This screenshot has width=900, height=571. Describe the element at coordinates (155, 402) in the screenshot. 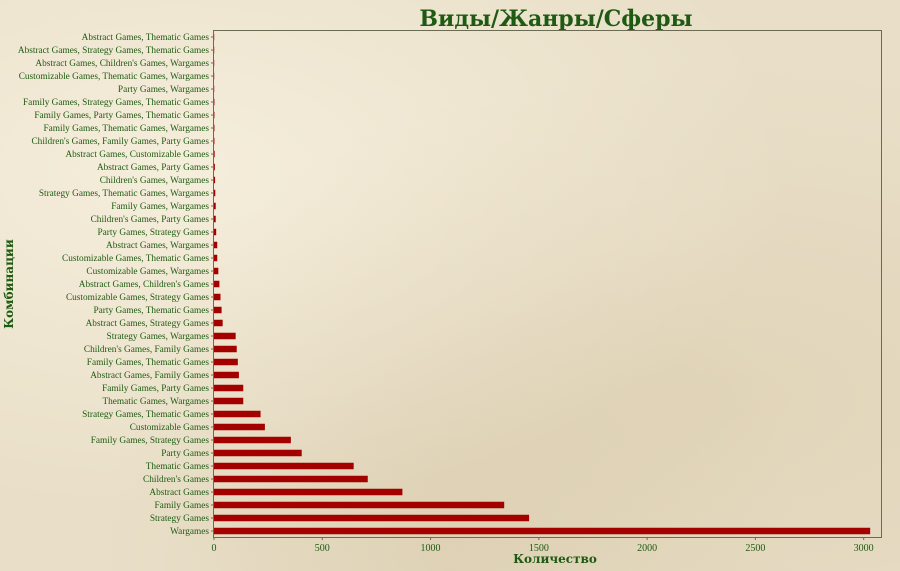

I see `y-tick-label-10: Thematic Games, Wargames` at that location.